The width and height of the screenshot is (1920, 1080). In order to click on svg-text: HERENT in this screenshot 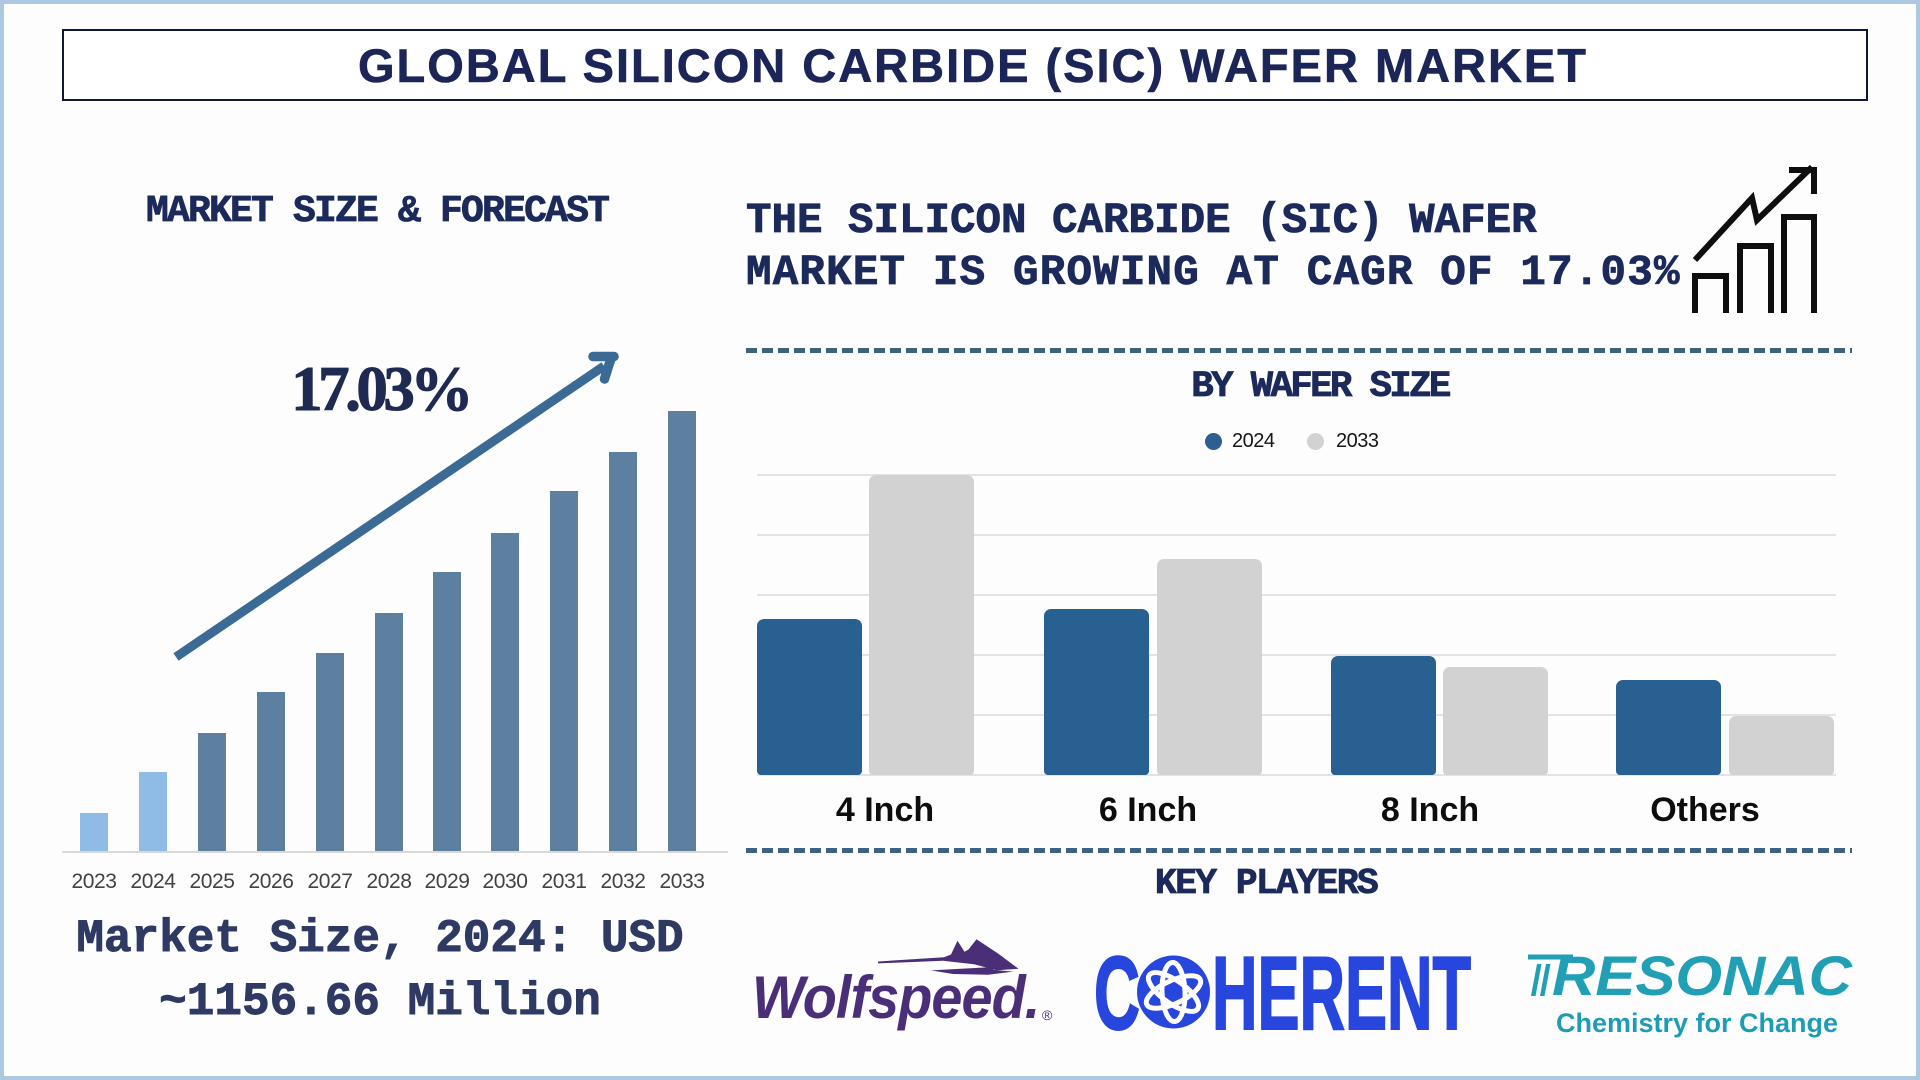, I will do `click(1341, 994)`.